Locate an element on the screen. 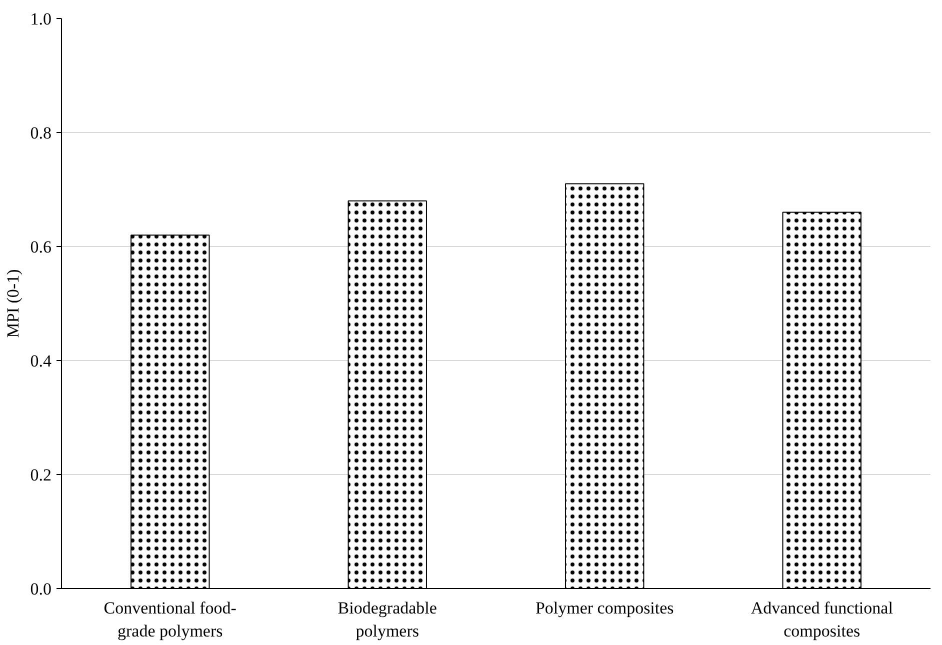 Image resolution: width=942 pixels, height=645 pixels. y-tick-label: 0.0 is located at coordinates (41, 589).